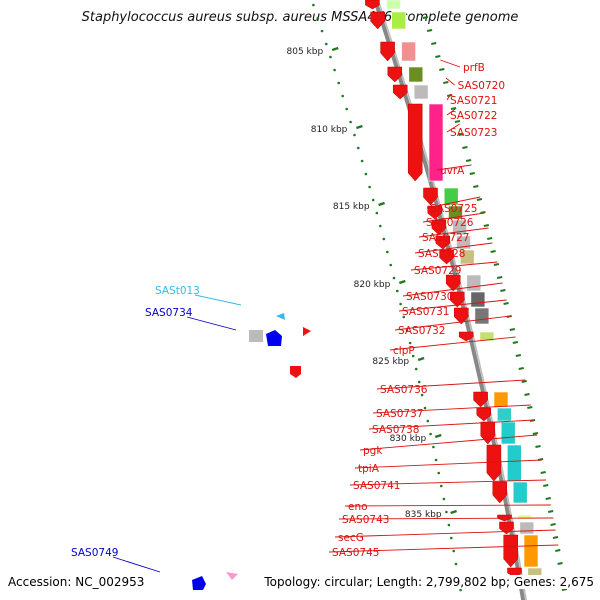 The height and width of the screenshot is (600, 600). What do you see at coordinates (355, 553) in the screenshot?
I see `gene-label-sas0745: SAS0745` at bounding box center [355, 553].